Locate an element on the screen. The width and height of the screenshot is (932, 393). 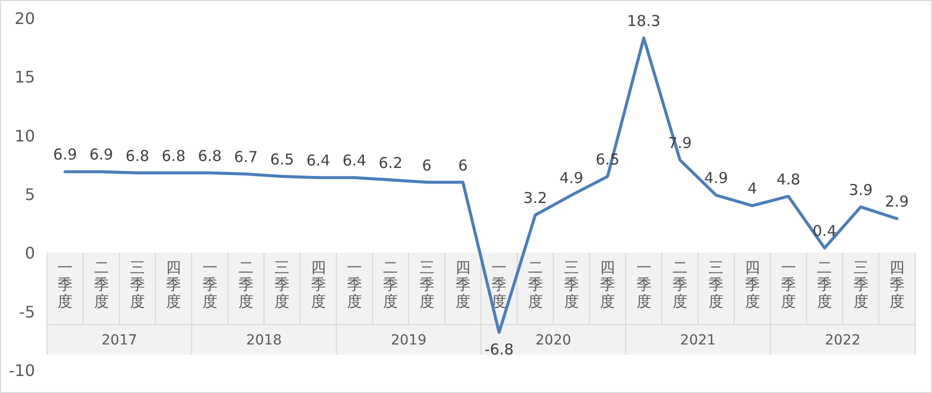
data-label: 3.9 is located at coordinates (860, 189).